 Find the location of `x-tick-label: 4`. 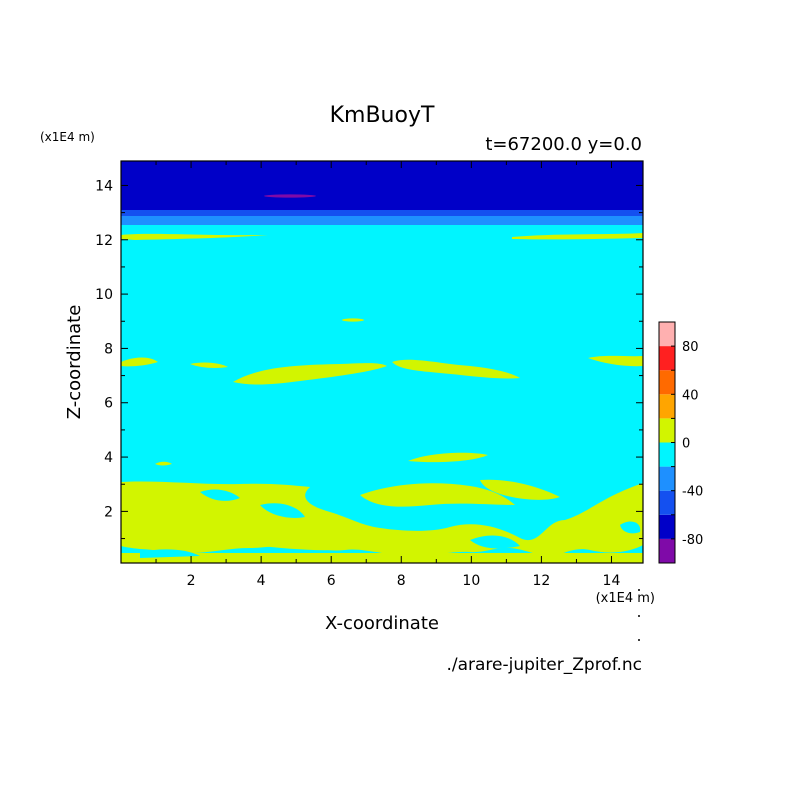

x-tick-label: 4 is located at coordinates (261, 581).